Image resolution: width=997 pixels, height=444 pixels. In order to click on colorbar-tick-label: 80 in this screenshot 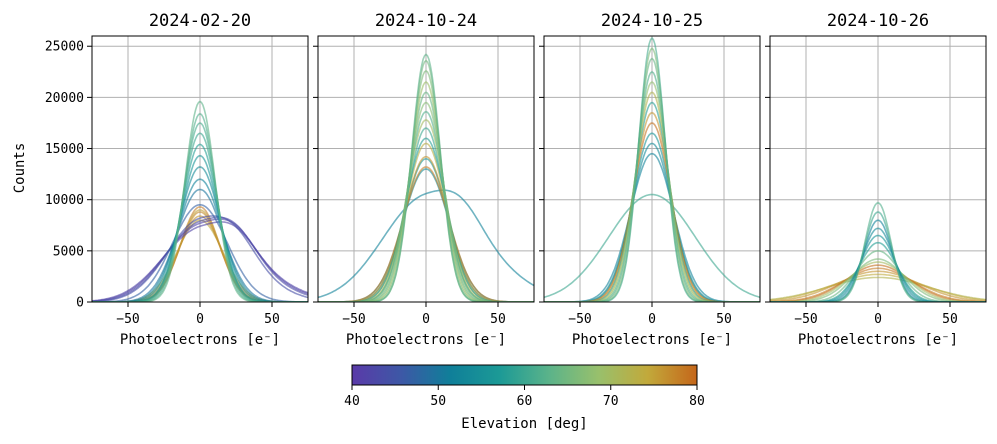, I will do `click(697, 401)`.